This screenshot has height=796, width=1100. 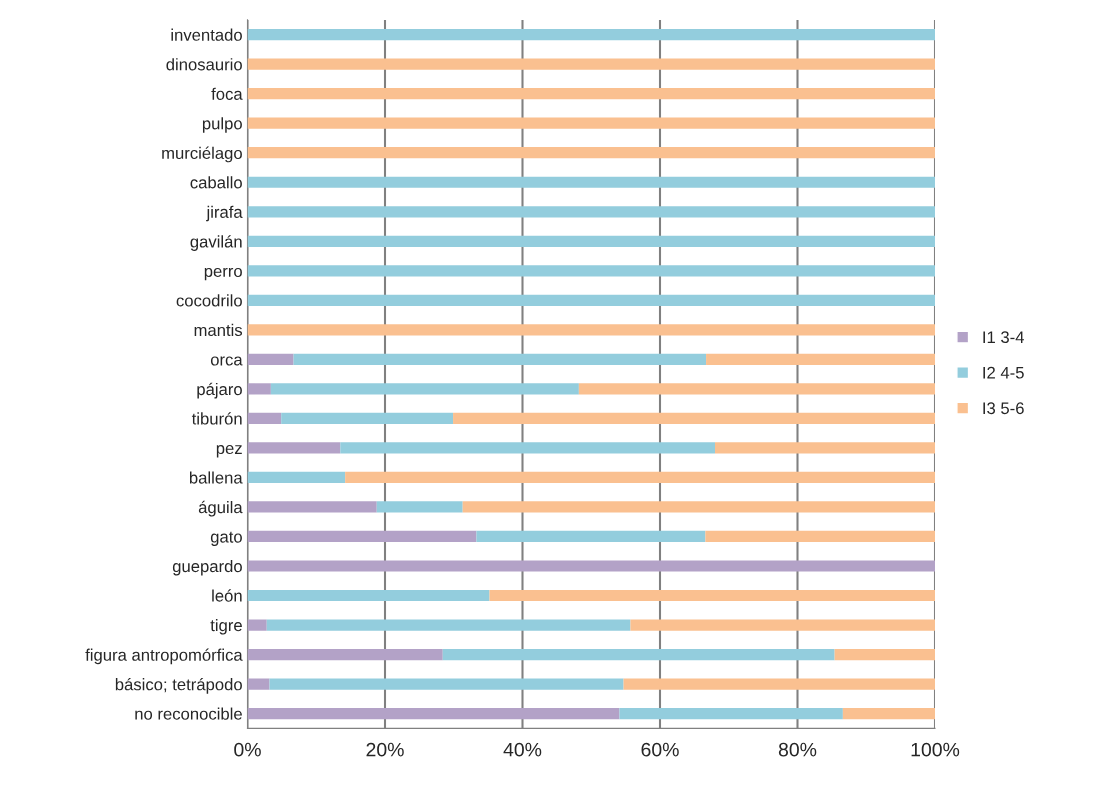 I want to click on legend-label: I2 4-5, so click(x=1003, y=372).